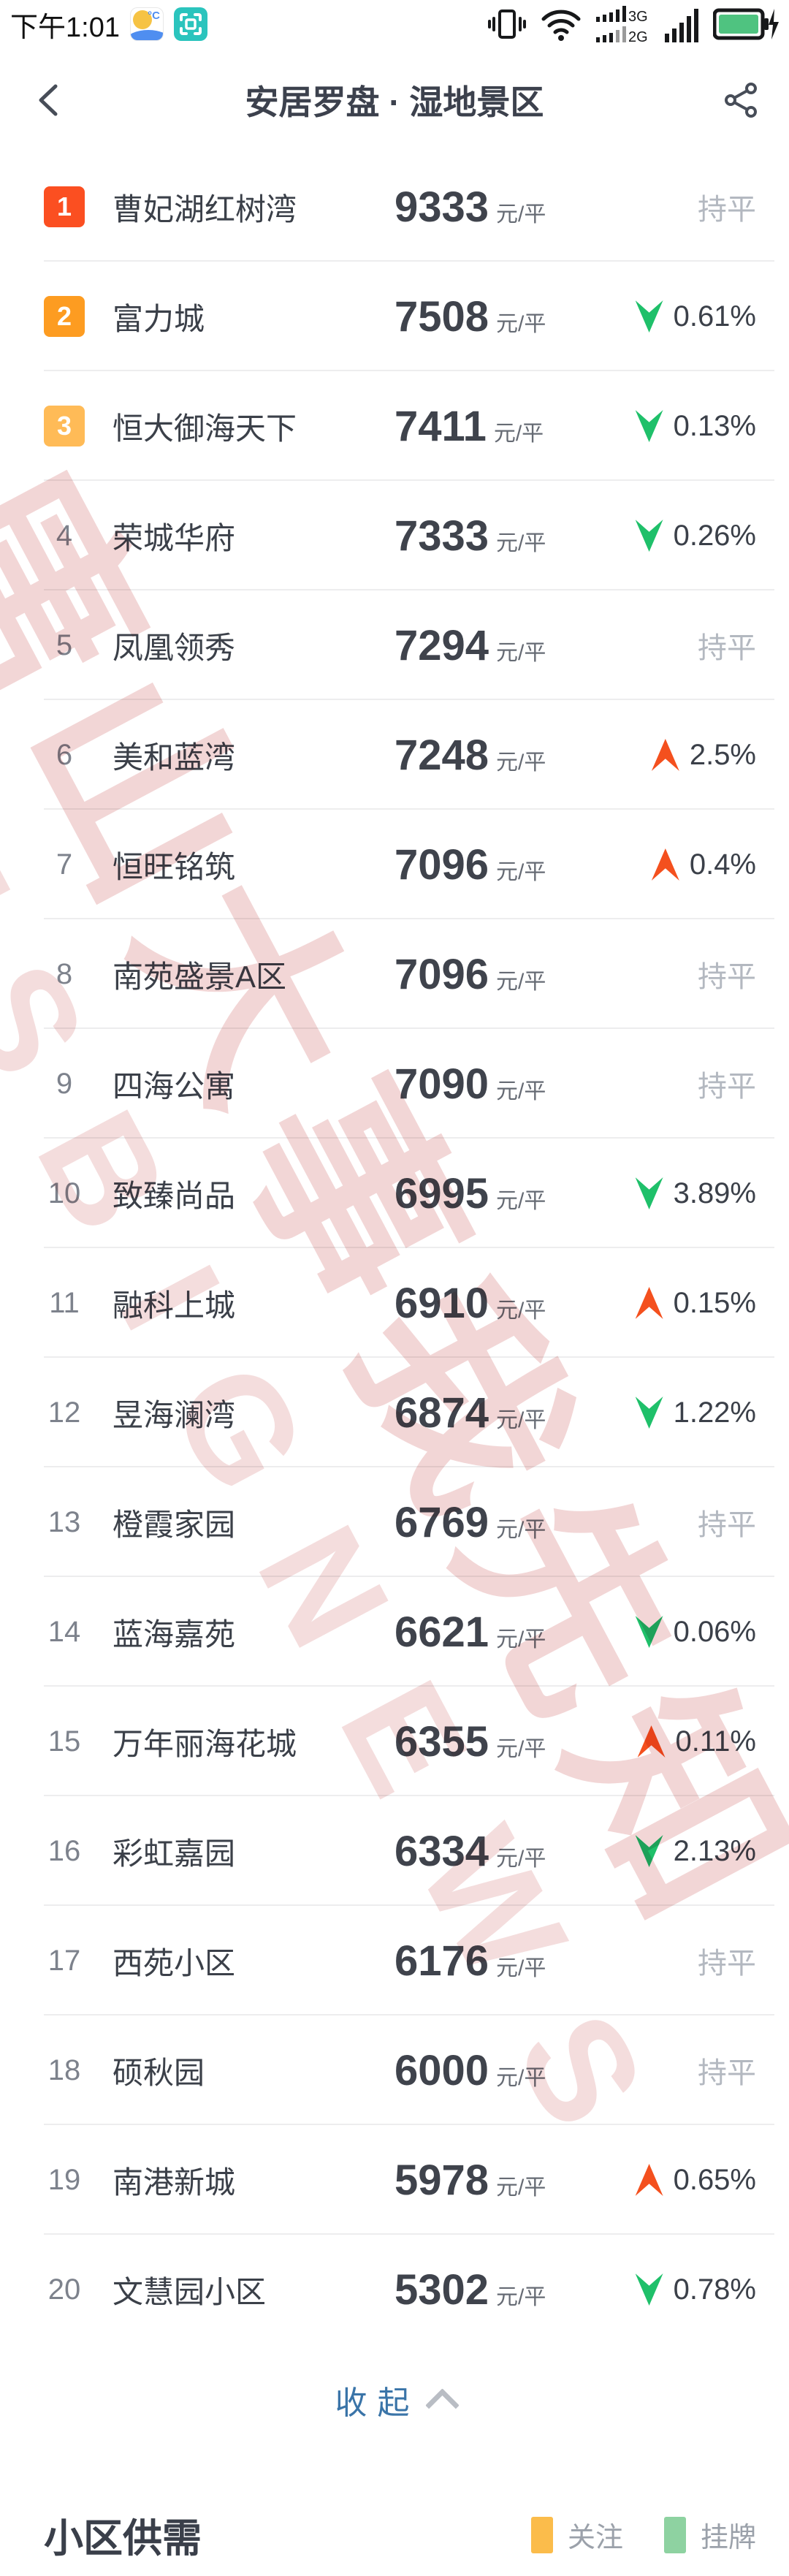 Image resolution: width=789 pixels, height=2576 pixels. Describe the element at coordinates (64, 1851) in the screenshot. I see `rank-badge: 16` at that location.